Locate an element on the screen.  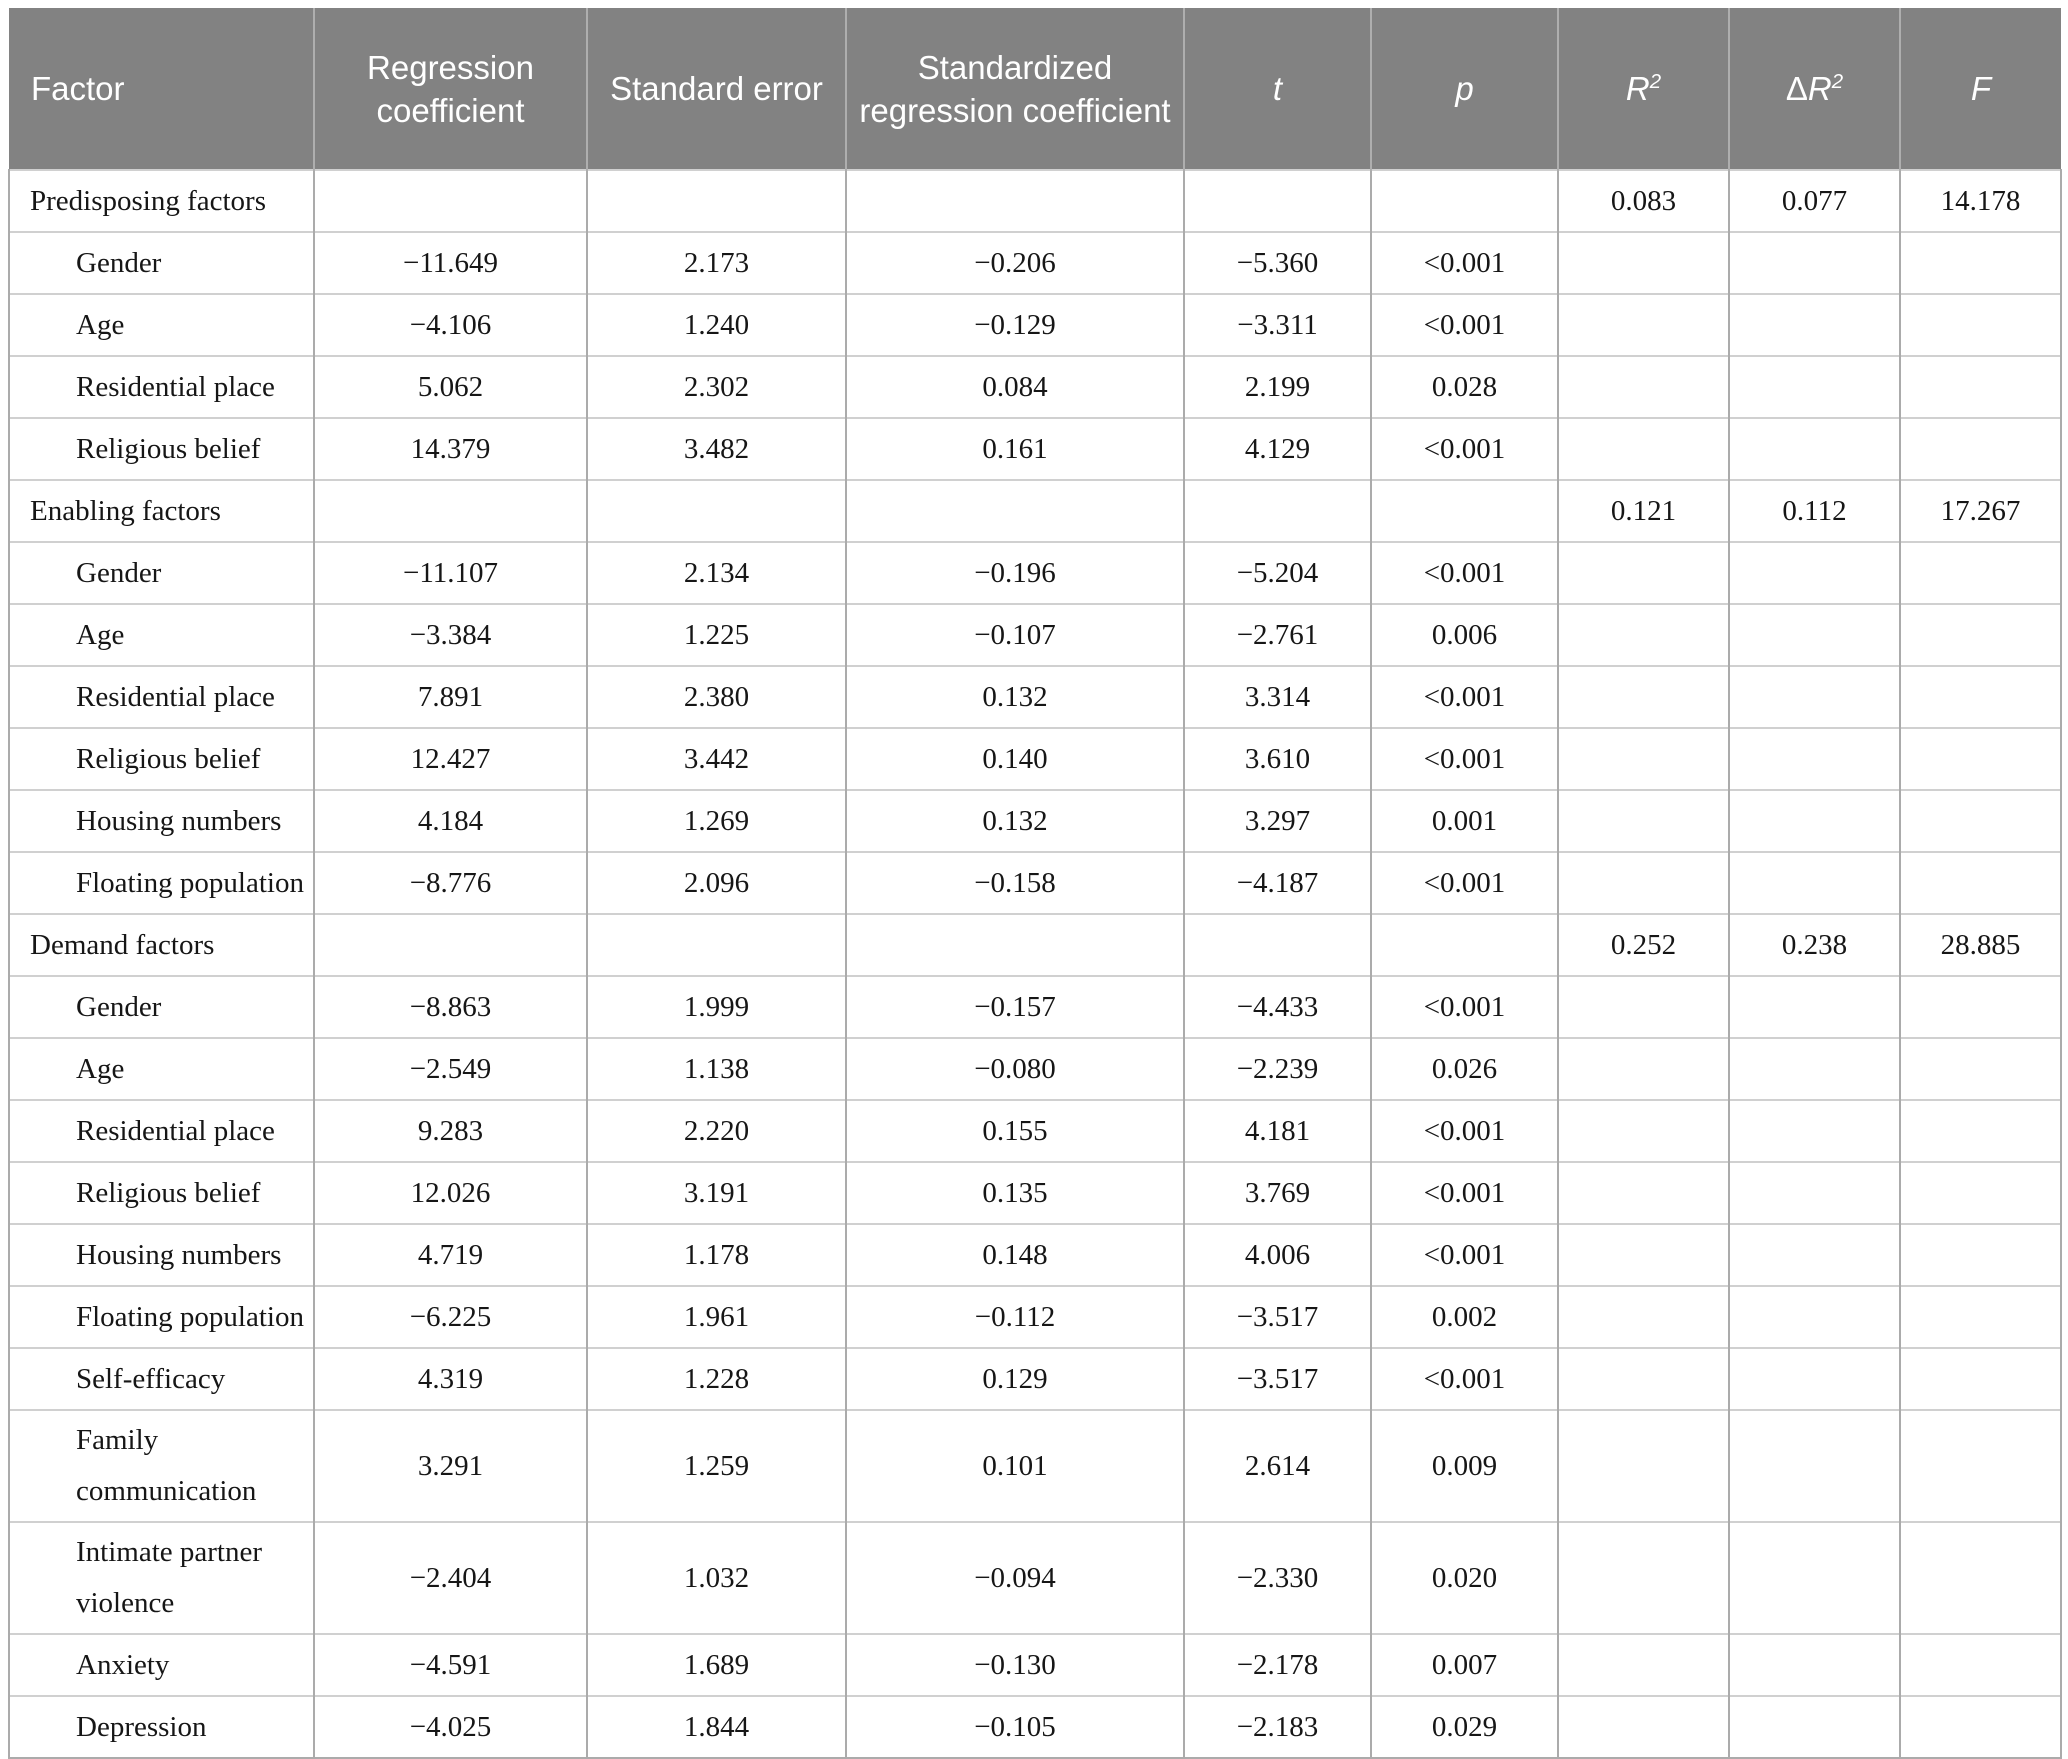
table-row: Age −4.106 1.240 −0.129 −3.311 <0.001 is located at coordinates (1035, 324).